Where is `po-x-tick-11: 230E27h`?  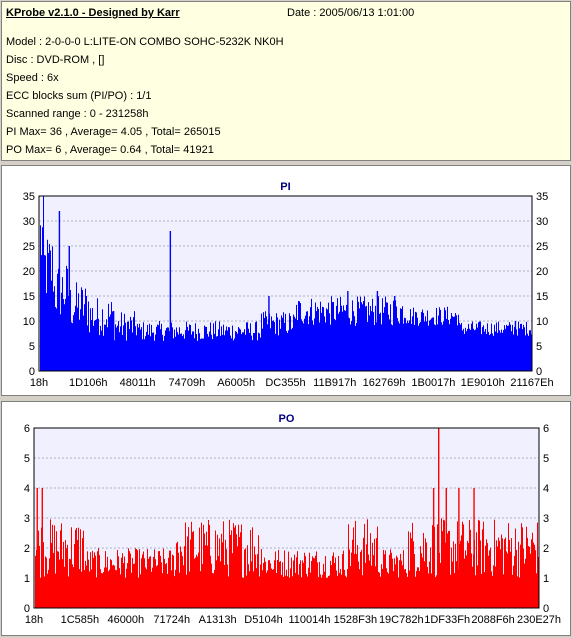
po-x-tick-11: 230E27h is located at coordinates (539, 620).